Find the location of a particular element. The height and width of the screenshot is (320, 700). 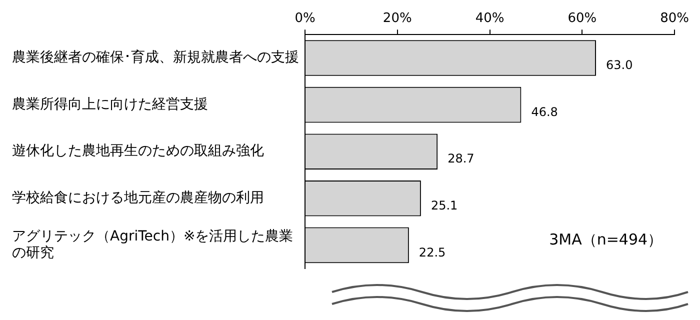

data-label: 63.0 is located at coordinates (619, 65).